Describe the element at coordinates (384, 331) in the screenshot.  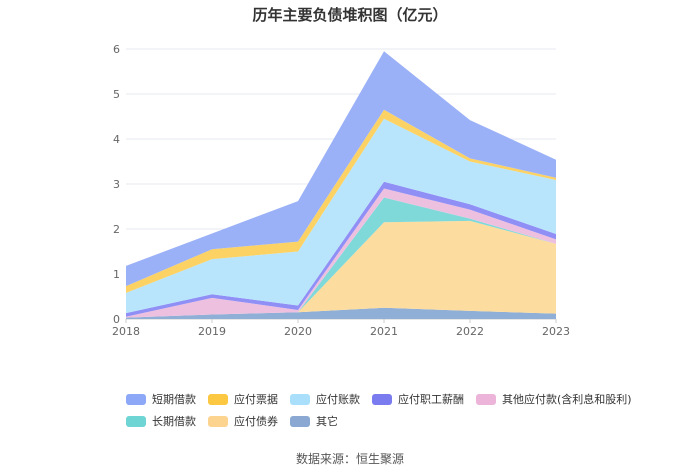
I see `x-tick-label: 2021` at that location.